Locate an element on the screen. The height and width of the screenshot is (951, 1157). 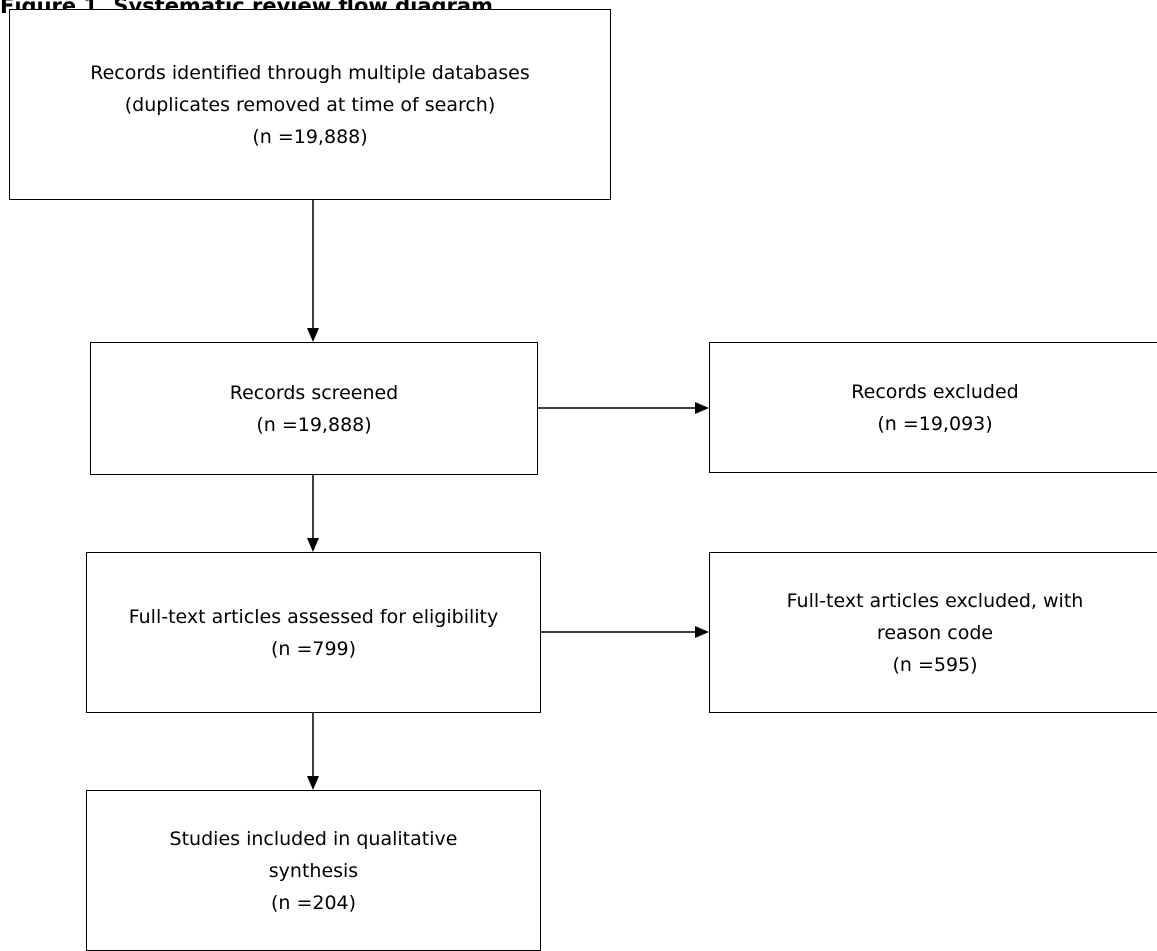
node-studies-included-line-1: Studies included in qualitative is located at coordinates (313, 838).